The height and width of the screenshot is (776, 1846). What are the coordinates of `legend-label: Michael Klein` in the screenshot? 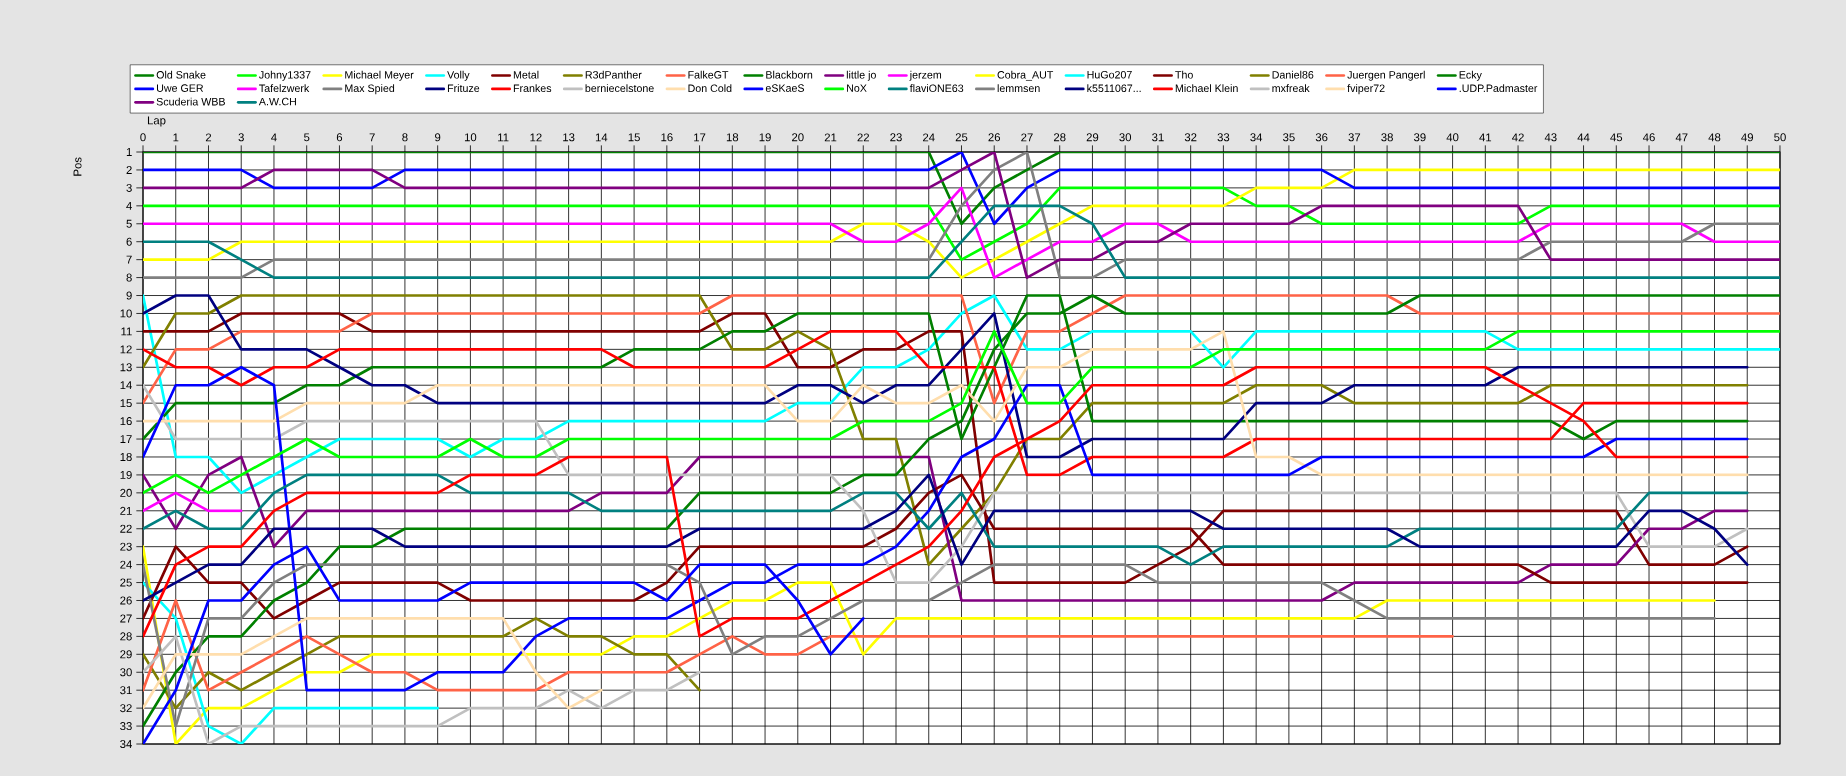 It's located at (1206, 88).